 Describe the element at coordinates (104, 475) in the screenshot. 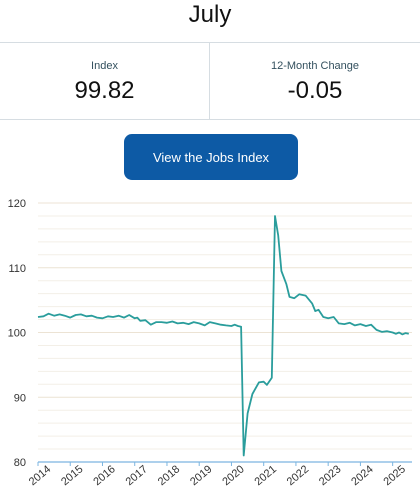

I see `x-tick-label: 2016` at that location.